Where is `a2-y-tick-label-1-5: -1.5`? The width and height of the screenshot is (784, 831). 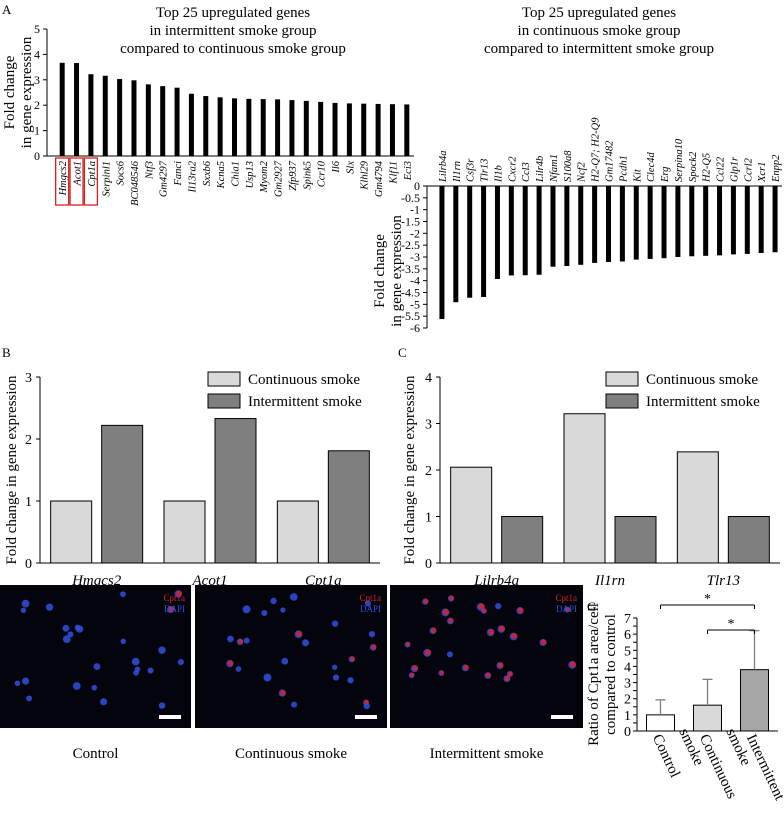 a2-y-tick-label-1-5: -1.5 is located at coordinates (410, 222).